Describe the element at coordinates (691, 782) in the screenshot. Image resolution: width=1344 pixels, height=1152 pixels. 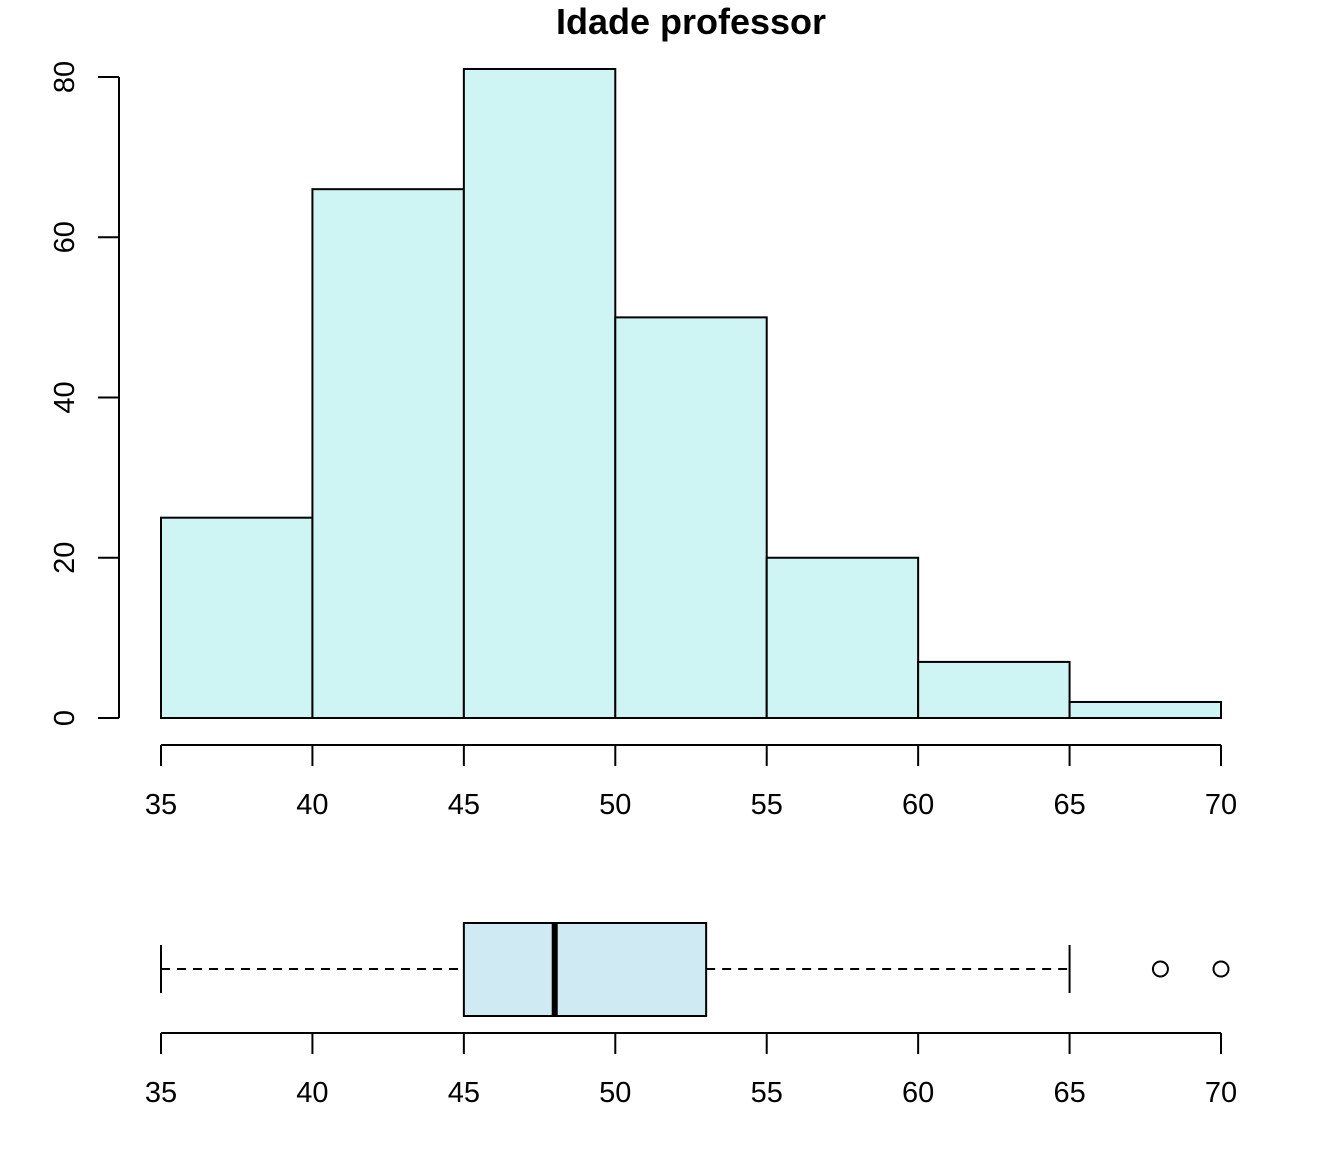
I see `histogram-x-axis: 35 40 45 50 55 60 65 70` at that location.